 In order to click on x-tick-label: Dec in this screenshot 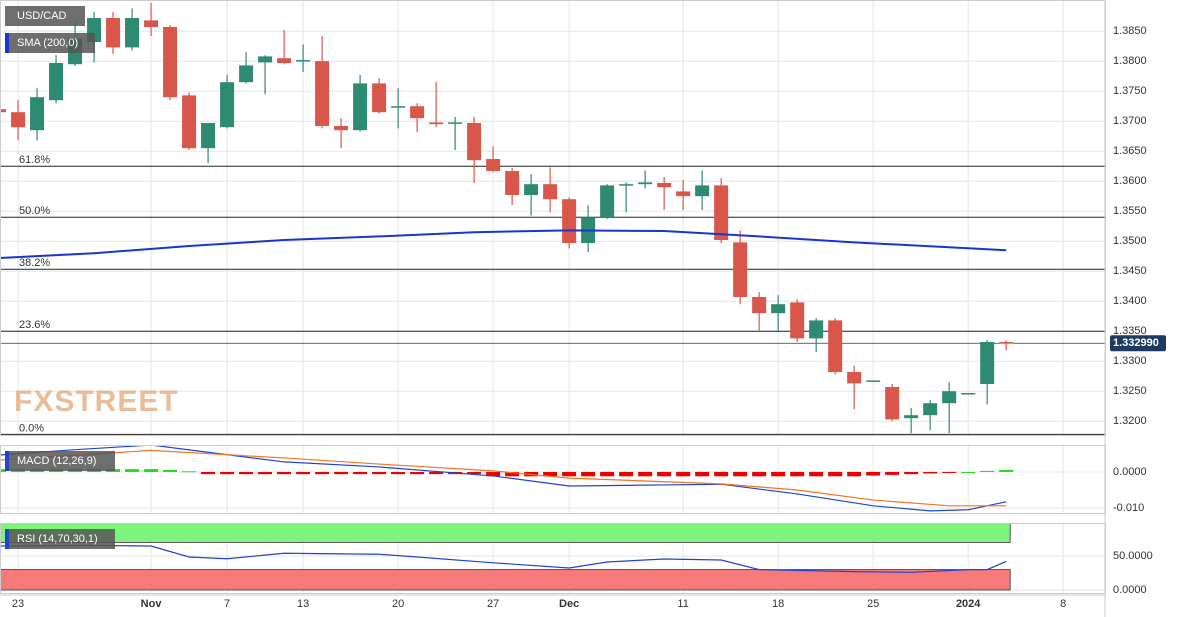, I will do `click(569, 604)`.